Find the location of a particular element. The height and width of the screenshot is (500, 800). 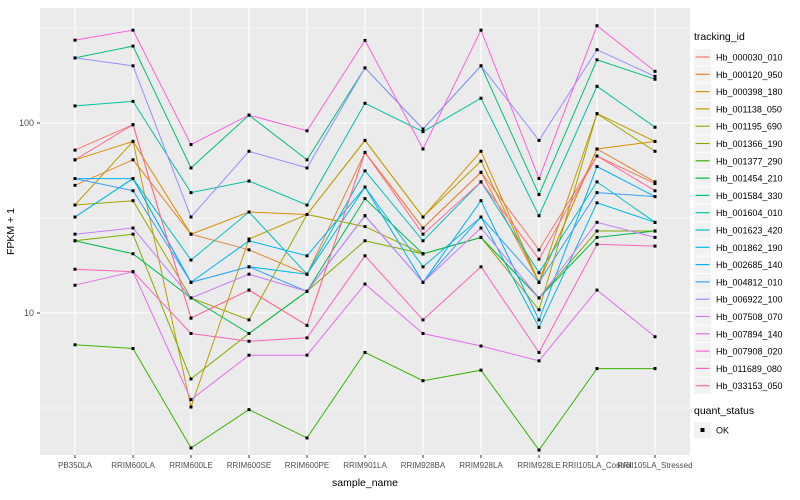

legend-label: Hb_001454_210 is located at coordinates (749, 179).